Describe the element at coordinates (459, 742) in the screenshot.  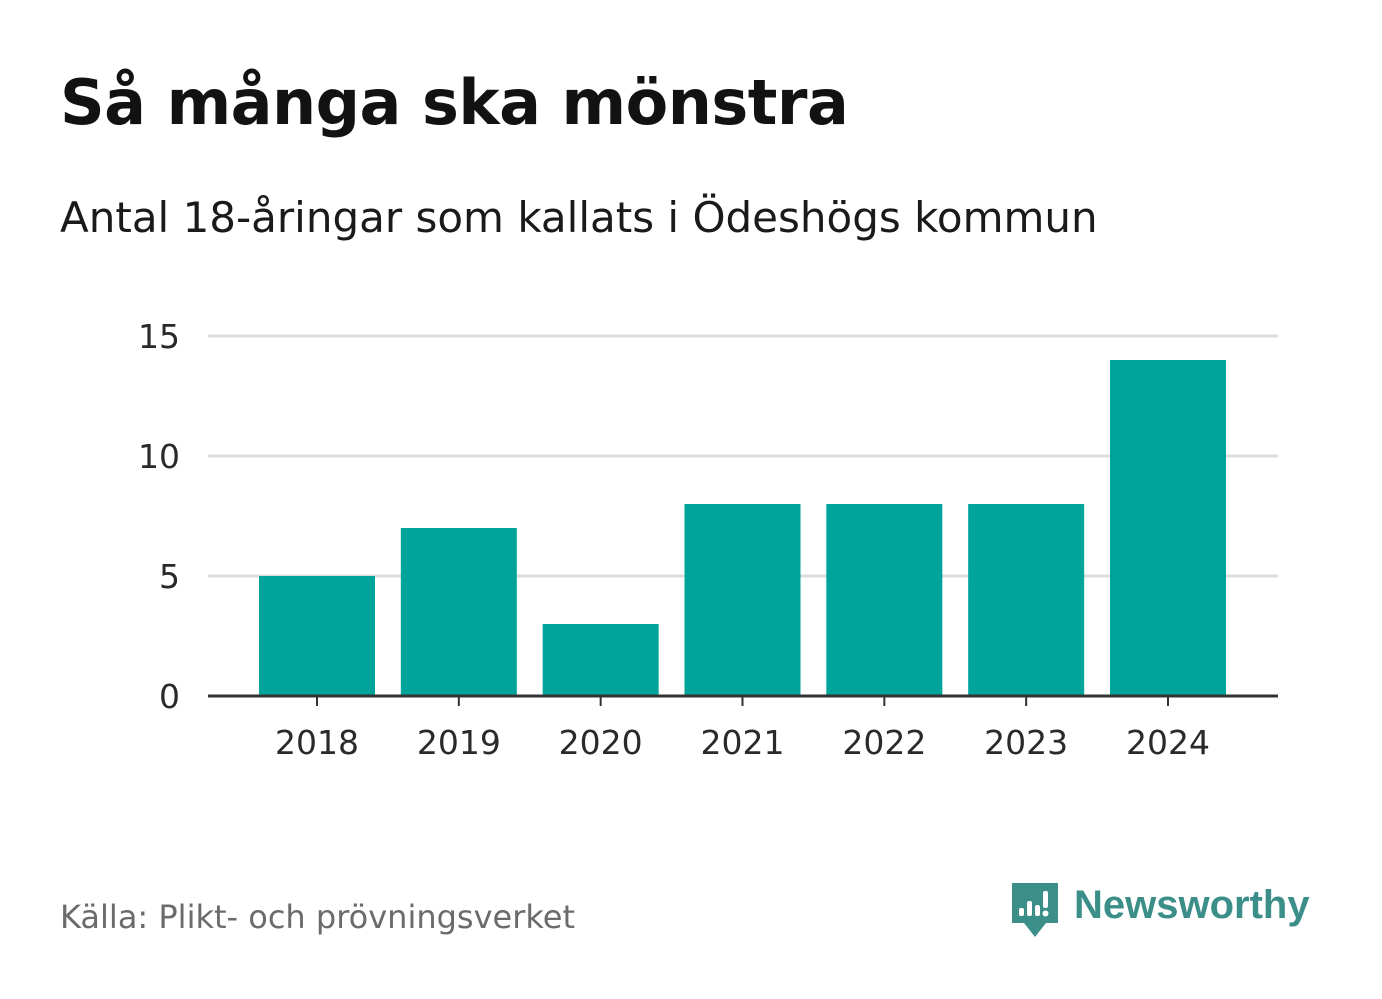
I see `x-tick-label-2019: 2019` at that location.